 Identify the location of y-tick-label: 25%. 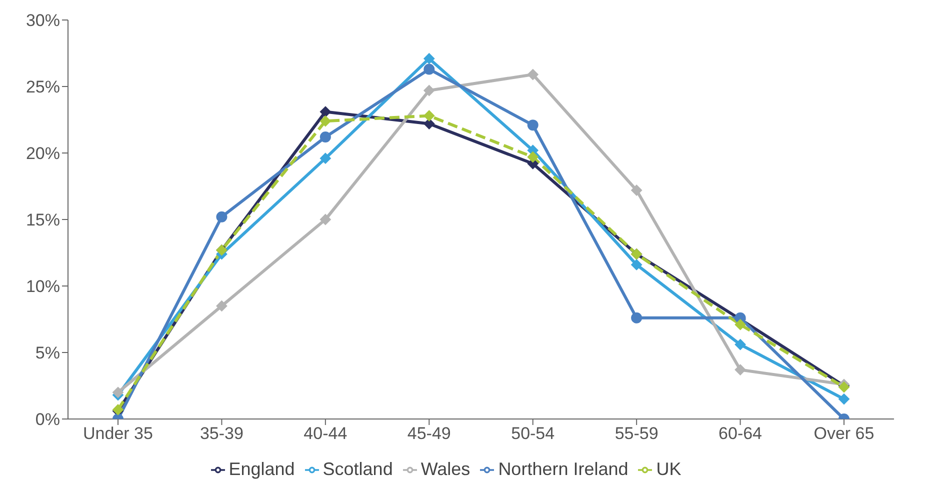
(43, 87).